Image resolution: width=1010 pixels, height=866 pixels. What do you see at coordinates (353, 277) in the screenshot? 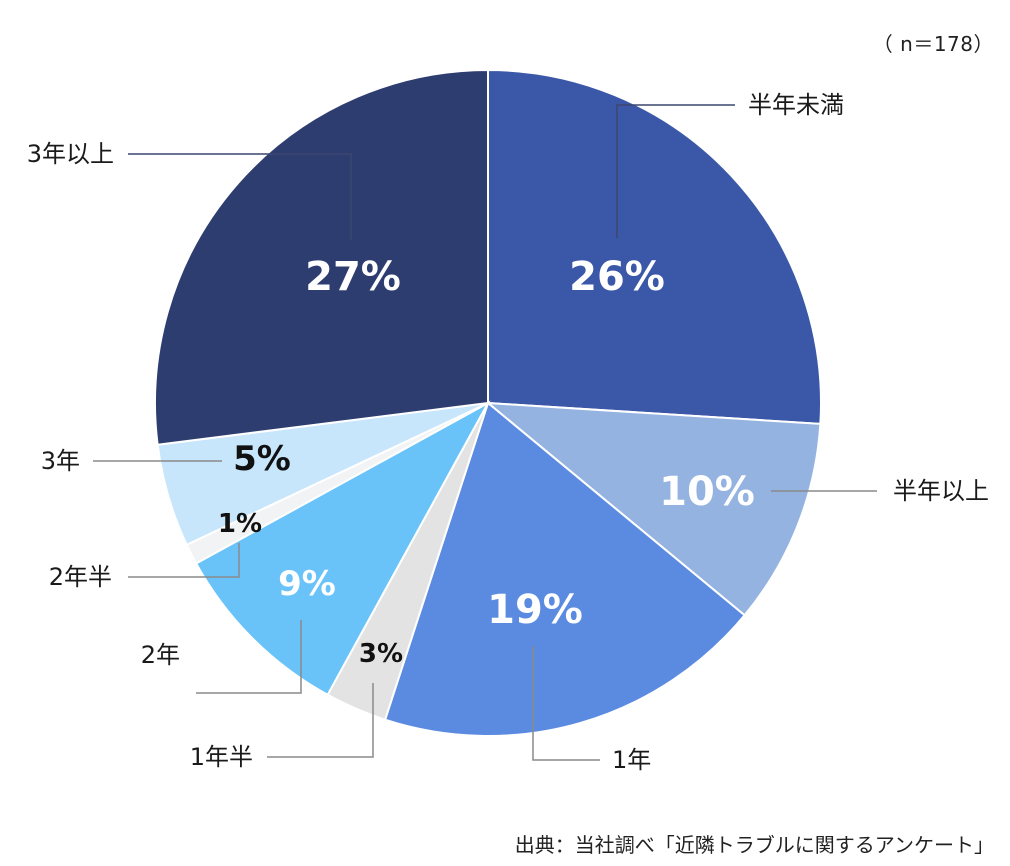
I see `value-label-three-year-plus: 27%` at bounding box center [353, 277].